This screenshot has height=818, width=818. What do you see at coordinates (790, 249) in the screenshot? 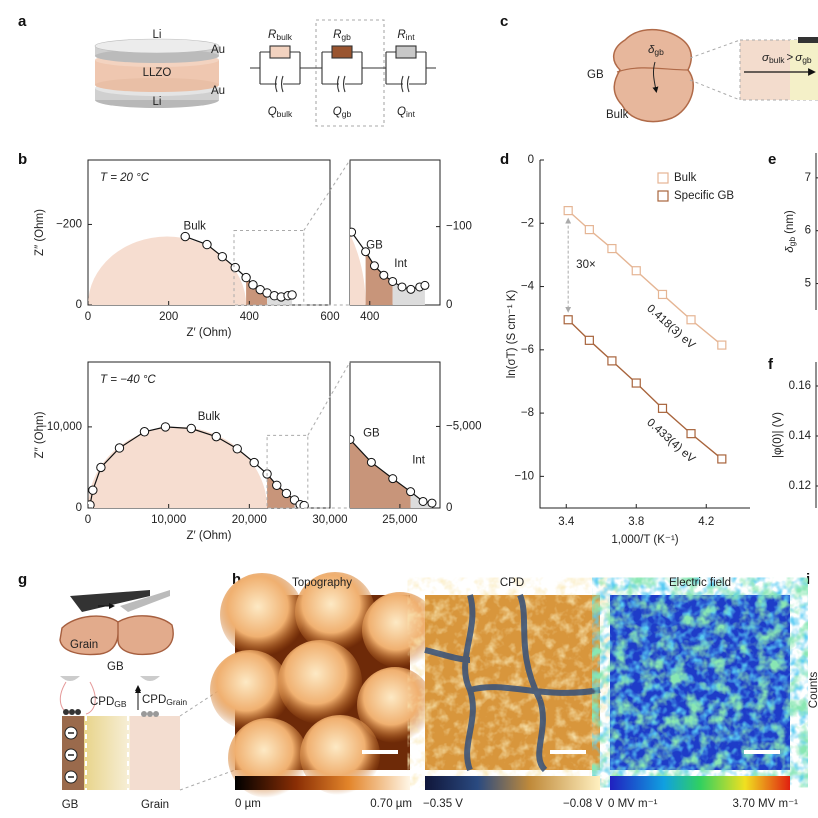
I see `label-part: δ` at bounding box center [790, 249].